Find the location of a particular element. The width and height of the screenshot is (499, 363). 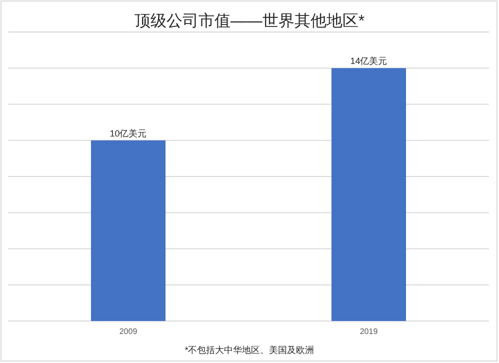

annotation: *不包括大中华地区、美国及欧洲 is located at coordinates (249, 350).